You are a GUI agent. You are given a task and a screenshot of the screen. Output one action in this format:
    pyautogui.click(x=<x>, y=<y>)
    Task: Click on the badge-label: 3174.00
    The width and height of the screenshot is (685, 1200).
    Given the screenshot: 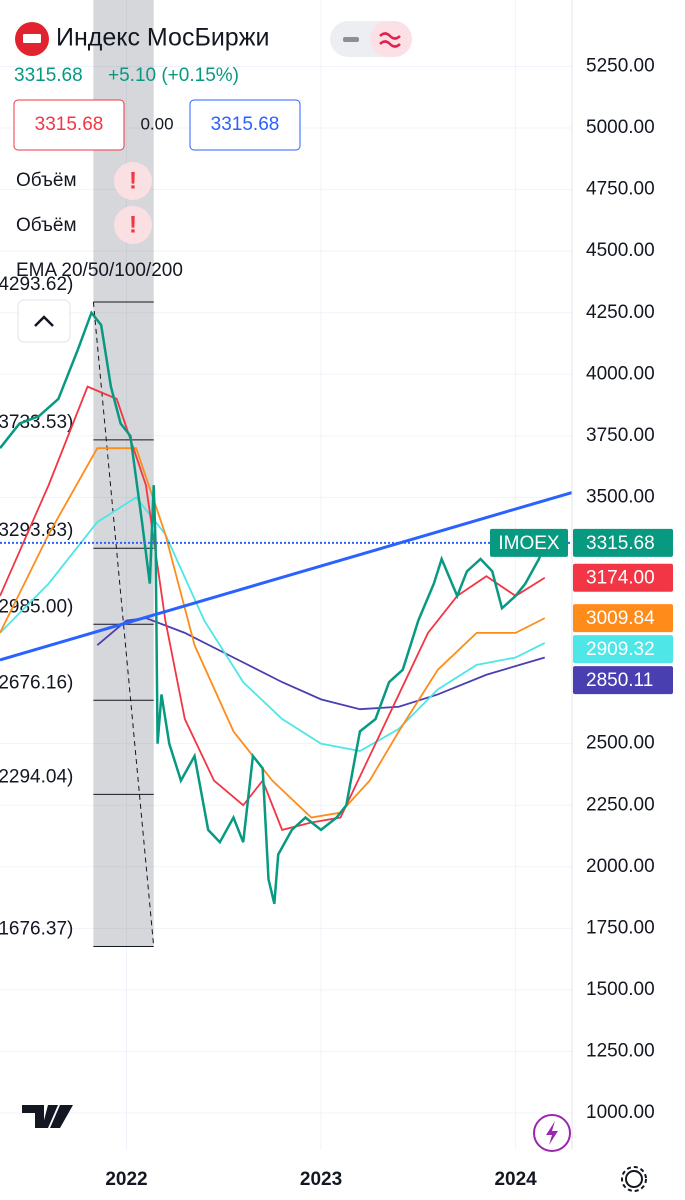 What is the action you would take?
    pyautogui.click(x=620, y=578)
    